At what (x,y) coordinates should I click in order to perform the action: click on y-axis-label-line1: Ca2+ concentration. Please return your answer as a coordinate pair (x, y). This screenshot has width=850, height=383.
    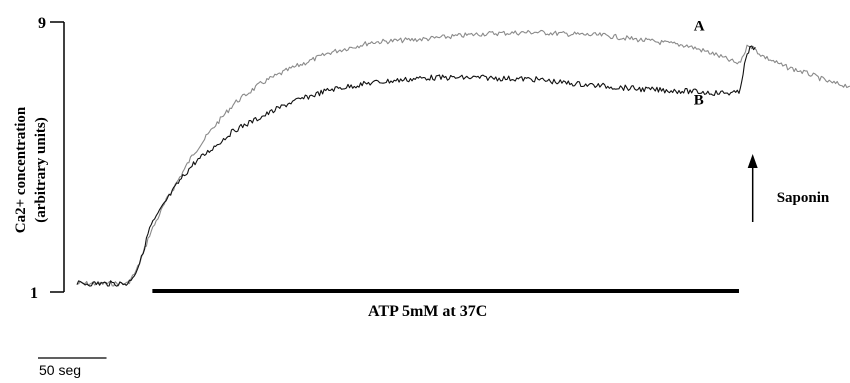
    Looking at the image, I should click on (21, 169).